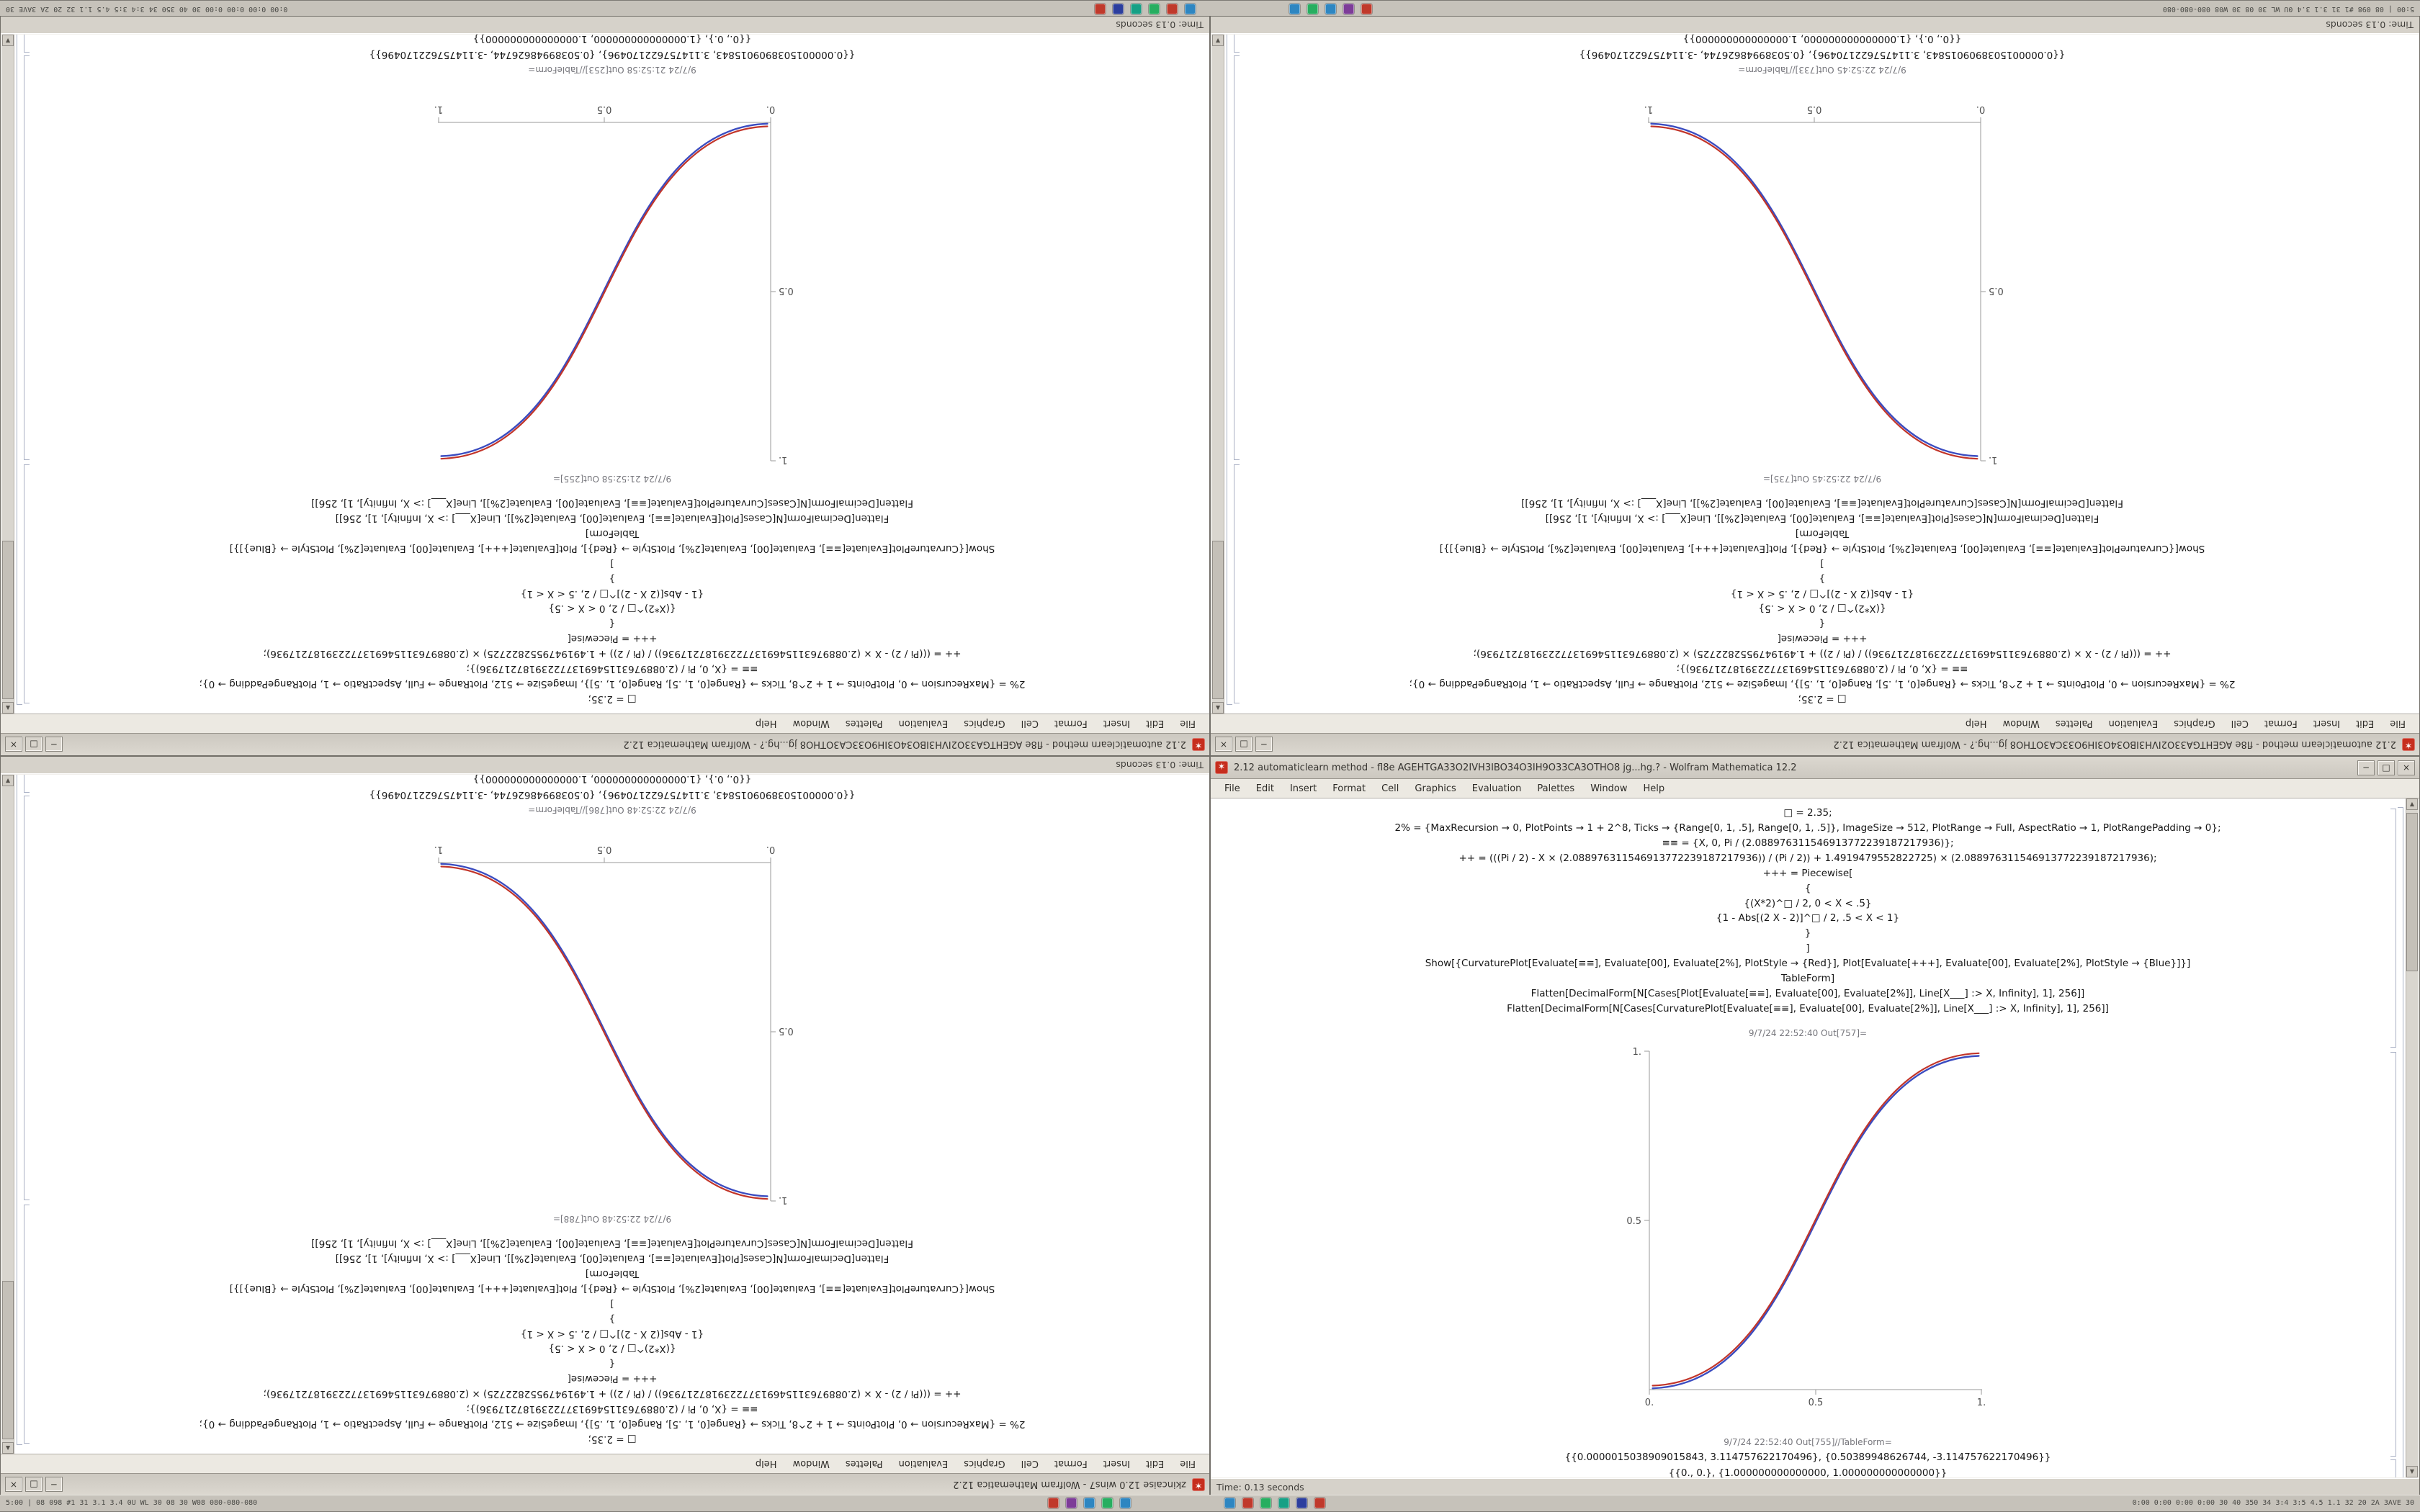  I want to click on code-line: {(X*2)^□ / 2, 0 < X < .5}, so click(1808, 903).